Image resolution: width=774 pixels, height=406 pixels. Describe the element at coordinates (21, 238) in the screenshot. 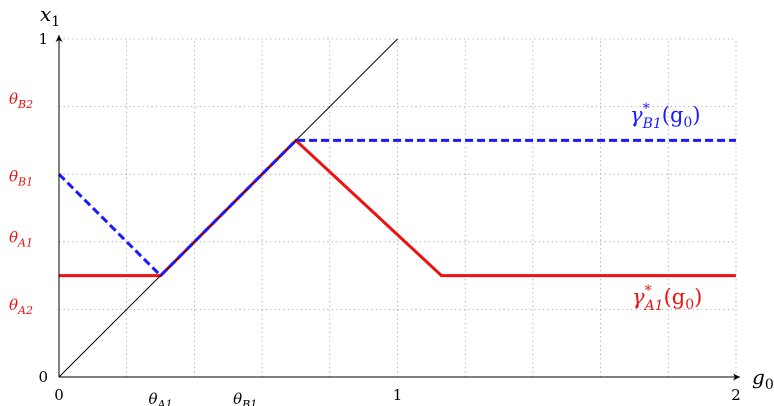

I see `y-theta-label: θA1` at that location.